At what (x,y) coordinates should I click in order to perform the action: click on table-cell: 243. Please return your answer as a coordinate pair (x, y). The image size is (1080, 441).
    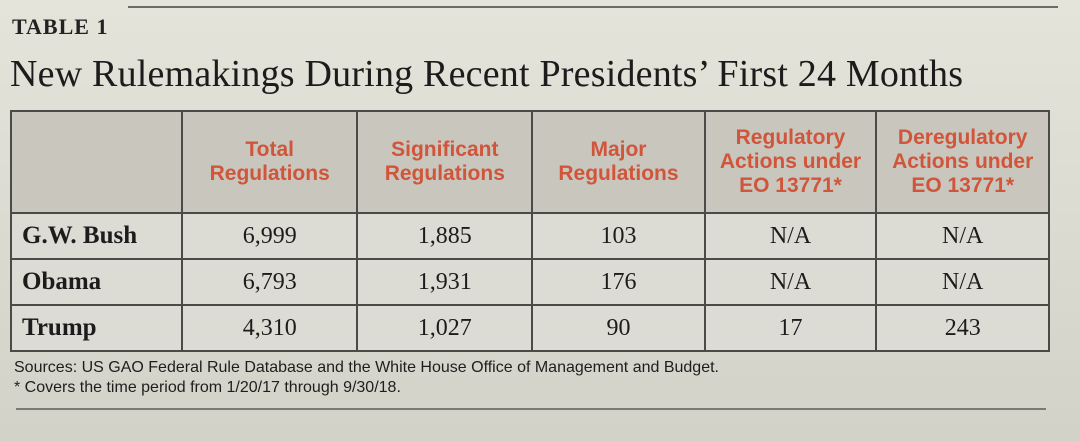
    Looking at the image, I should click on (962, 328).